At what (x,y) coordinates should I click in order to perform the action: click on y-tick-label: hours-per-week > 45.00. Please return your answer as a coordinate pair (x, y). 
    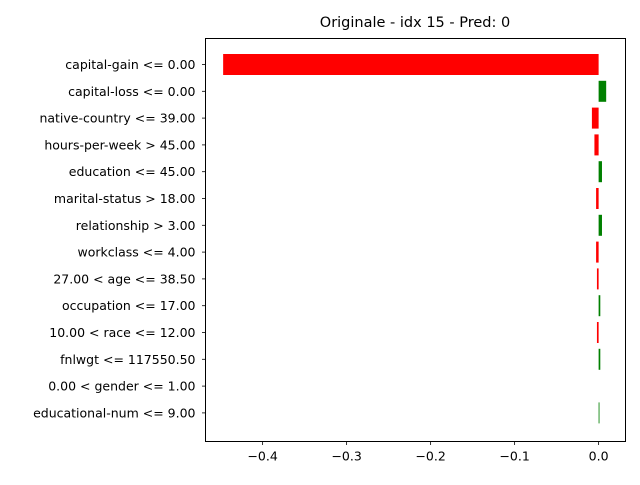
    Looking at the image, I should click on (119, 144).